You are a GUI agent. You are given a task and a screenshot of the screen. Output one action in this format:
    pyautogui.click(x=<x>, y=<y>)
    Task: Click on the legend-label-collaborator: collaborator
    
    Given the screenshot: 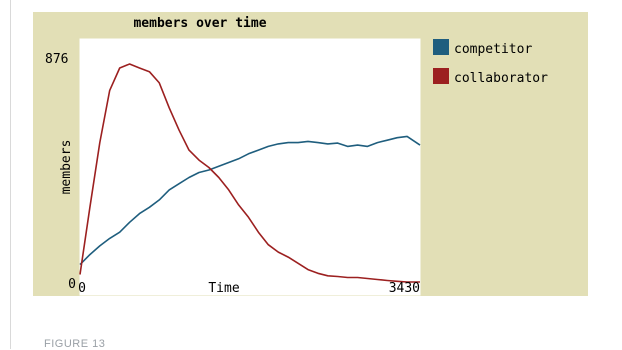 What is the action you would take?
    pyautogui.click(x=501, y=78)
    